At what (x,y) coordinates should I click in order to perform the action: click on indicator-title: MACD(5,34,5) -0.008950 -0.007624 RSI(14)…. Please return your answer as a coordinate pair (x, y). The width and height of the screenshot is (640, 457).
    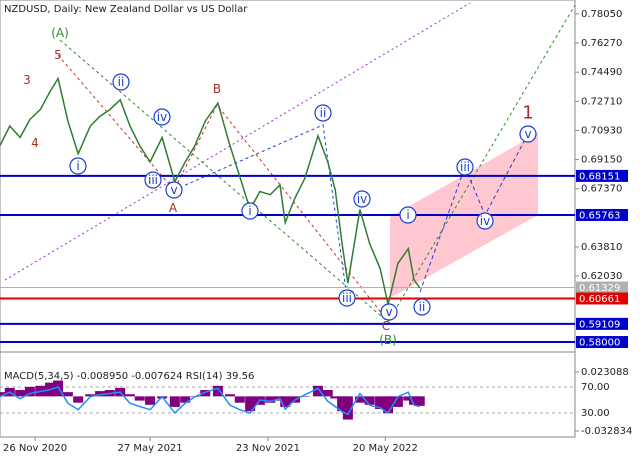
    Looking at the image, I should click on (129, 376).